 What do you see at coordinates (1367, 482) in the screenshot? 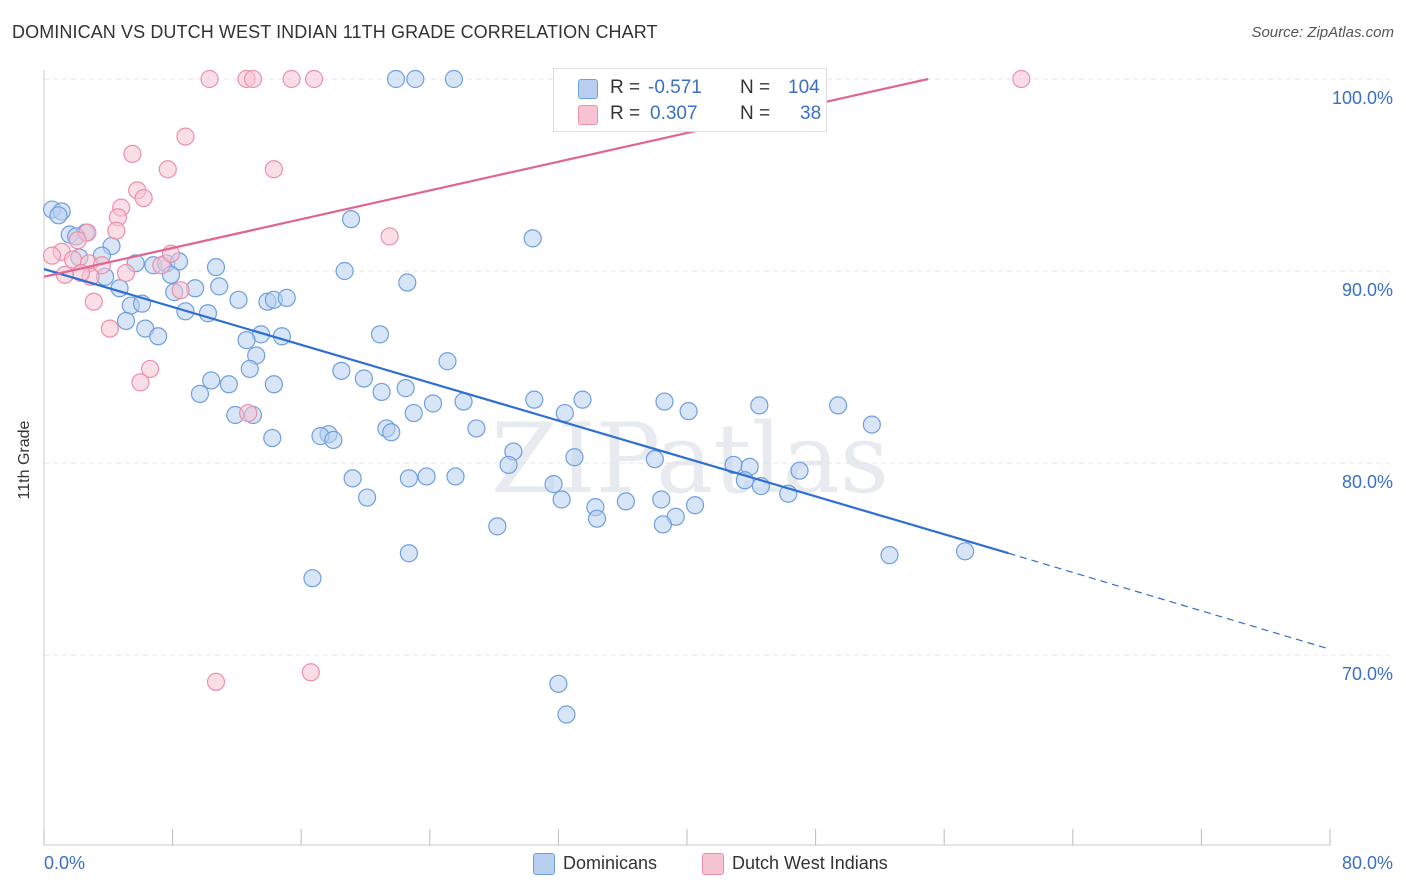
I see `y-tick-label: 80.0%` at bounding box center [1367, 482].